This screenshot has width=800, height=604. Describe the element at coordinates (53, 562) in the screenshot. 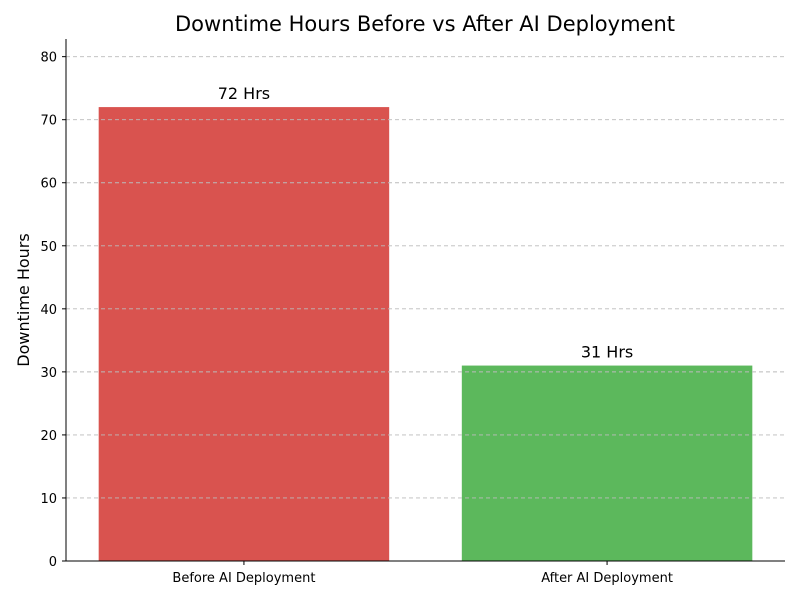

I see `y-tick-label-0: 0` at that location.